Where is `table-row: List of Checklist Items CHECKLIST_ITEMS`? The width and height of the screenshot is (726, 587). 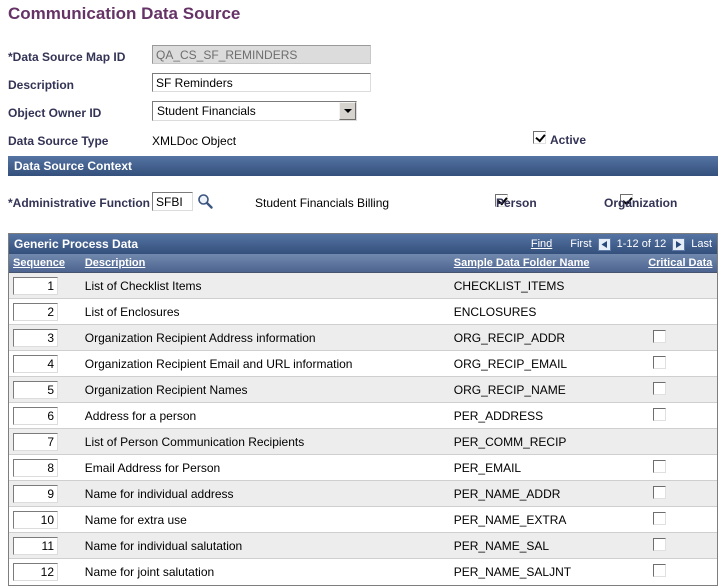 table-row: List of Checklist Items CHECKLIST_ITEMS is located at coordinates (363, 286).